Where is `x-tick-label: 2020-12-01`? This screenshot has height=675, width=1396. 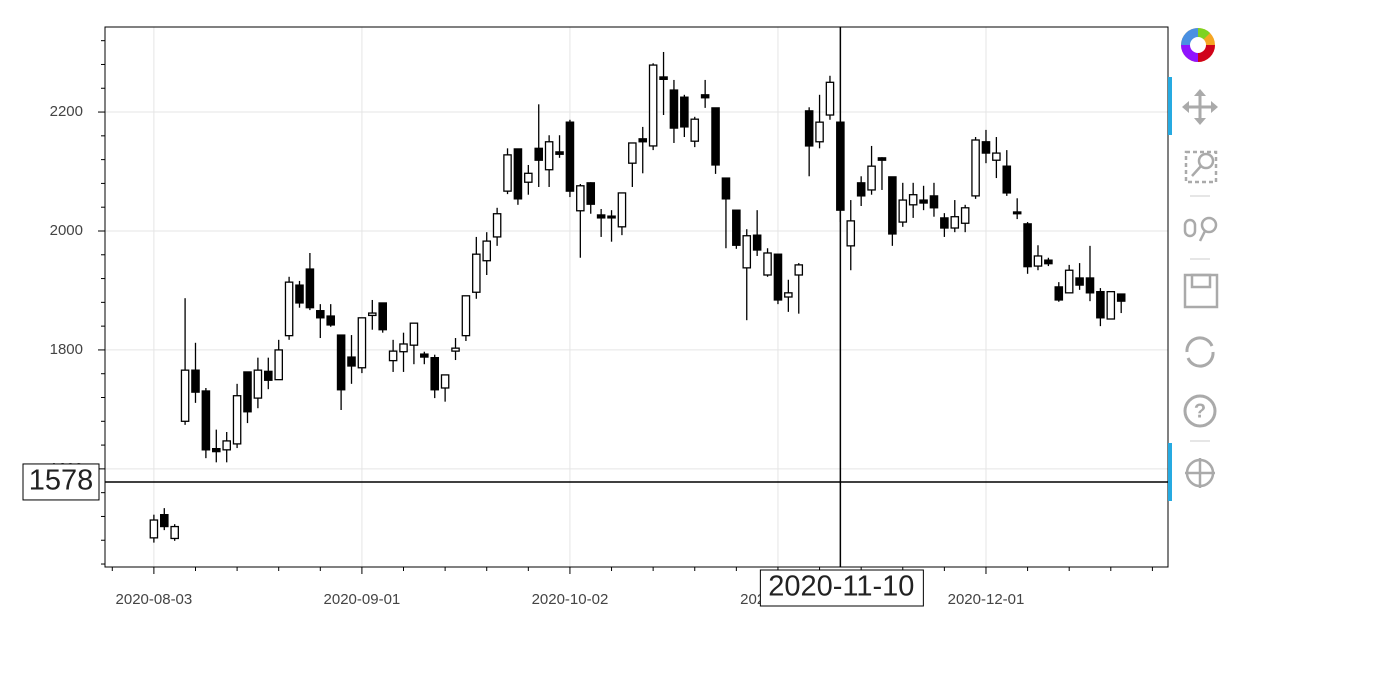 x-tick-label: 2020-12-01 is located at coordinates (986, 599).